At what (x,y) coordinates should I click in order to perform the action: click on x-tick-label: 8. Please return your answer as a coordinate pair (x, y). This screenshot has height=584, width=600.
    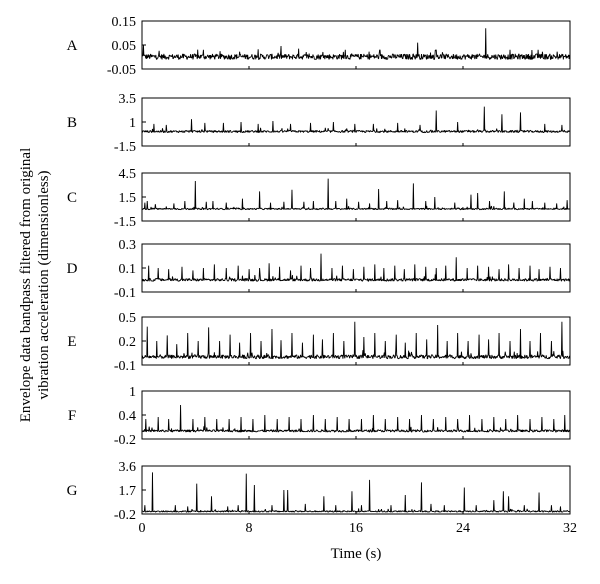
    Looking at the image, I should click on (249, 528).